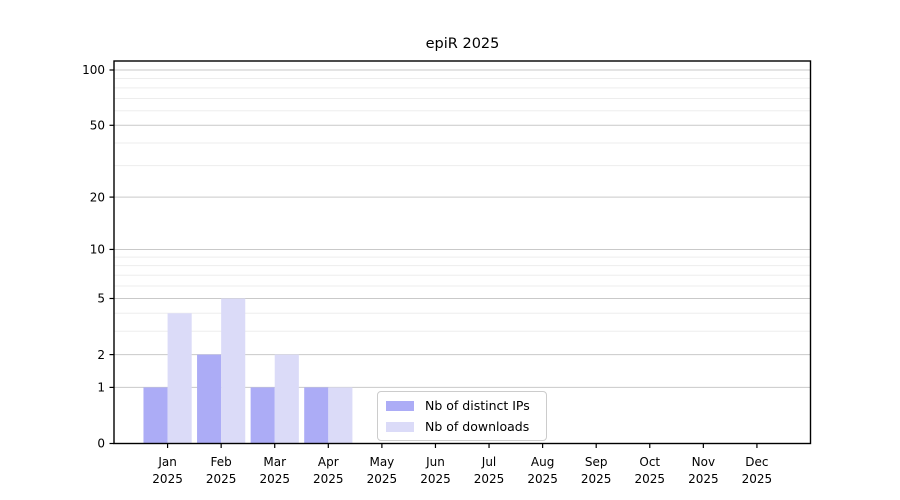 The width and height of the screenshot is (900, 500). Describe the element at coordinates (328, 462) in the screenshot. I see `x-tick-label-month: Apr` at that location.